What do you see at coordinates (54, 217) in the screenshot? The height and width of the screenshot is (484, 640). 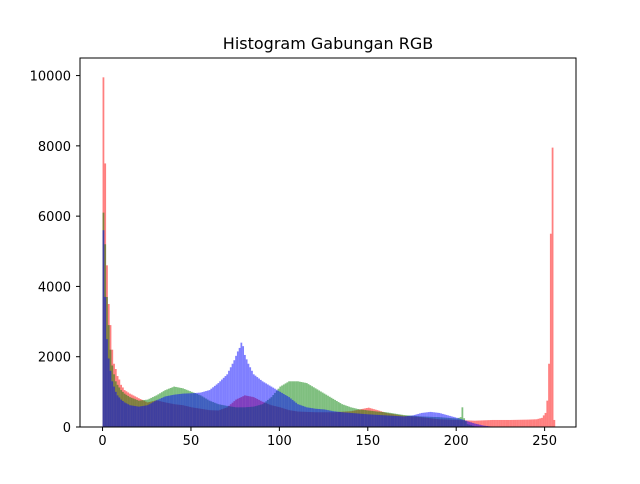 I see `y-tick-label: 6000` at bounding box center [54, 217].